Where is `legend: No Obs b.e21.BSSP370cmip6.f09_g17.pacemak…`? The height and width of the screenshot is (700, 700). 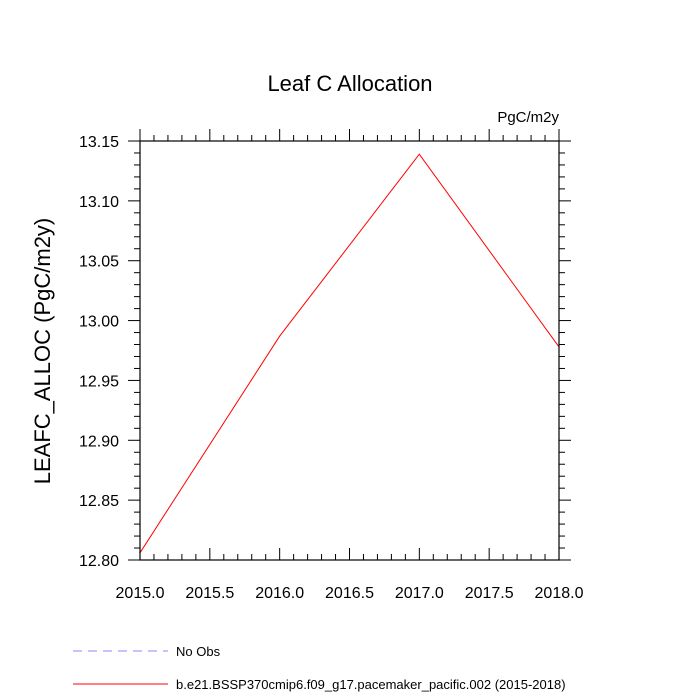 legend: No Obs b.e21.BSSP370cmip6.f09_g17.pacemak… is located at coordinates (319, 668).